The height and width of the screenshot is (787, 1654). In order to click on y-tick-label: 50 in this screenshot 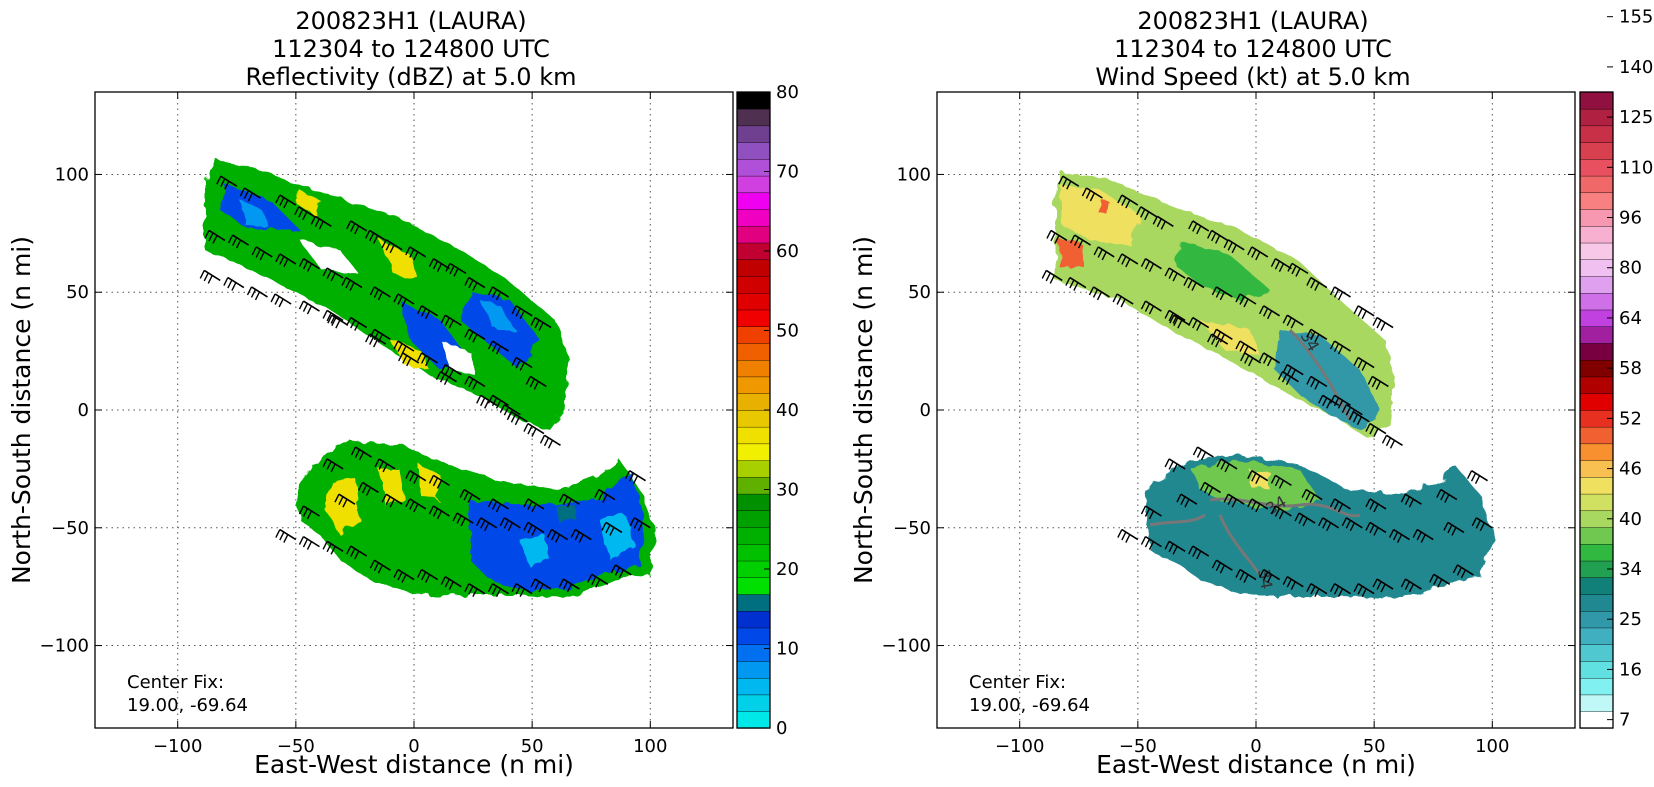, I will do `click(919, 292)`.